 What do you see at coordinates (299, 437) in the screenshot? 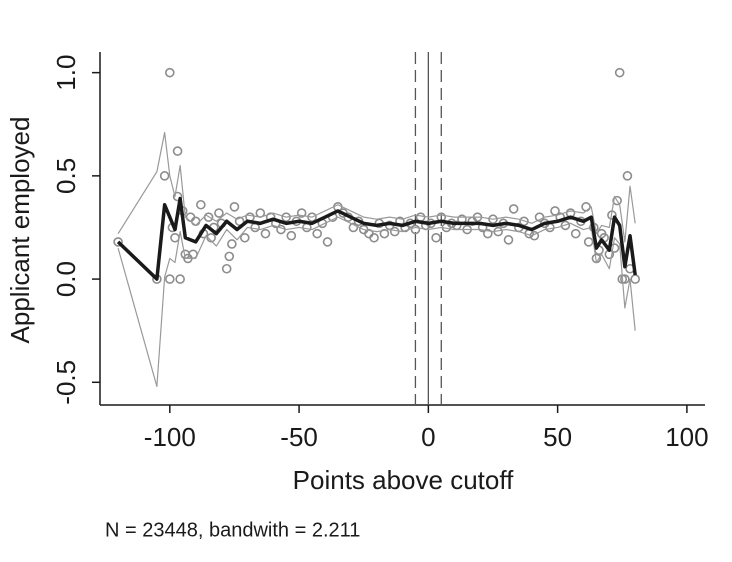
I see `x-tick-label: -50` at bounding box center [299, 437].